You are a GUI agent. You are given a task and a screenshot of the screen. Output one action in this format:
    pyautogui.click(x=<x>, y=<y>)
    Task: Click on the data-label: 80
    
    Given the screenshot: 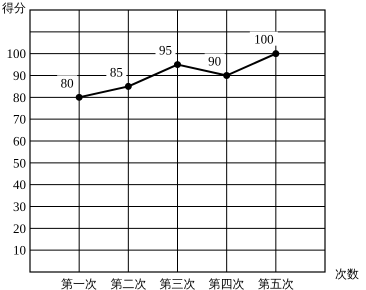 What is the action you would take?
    pyautogui.click(x=67, y=82)
    